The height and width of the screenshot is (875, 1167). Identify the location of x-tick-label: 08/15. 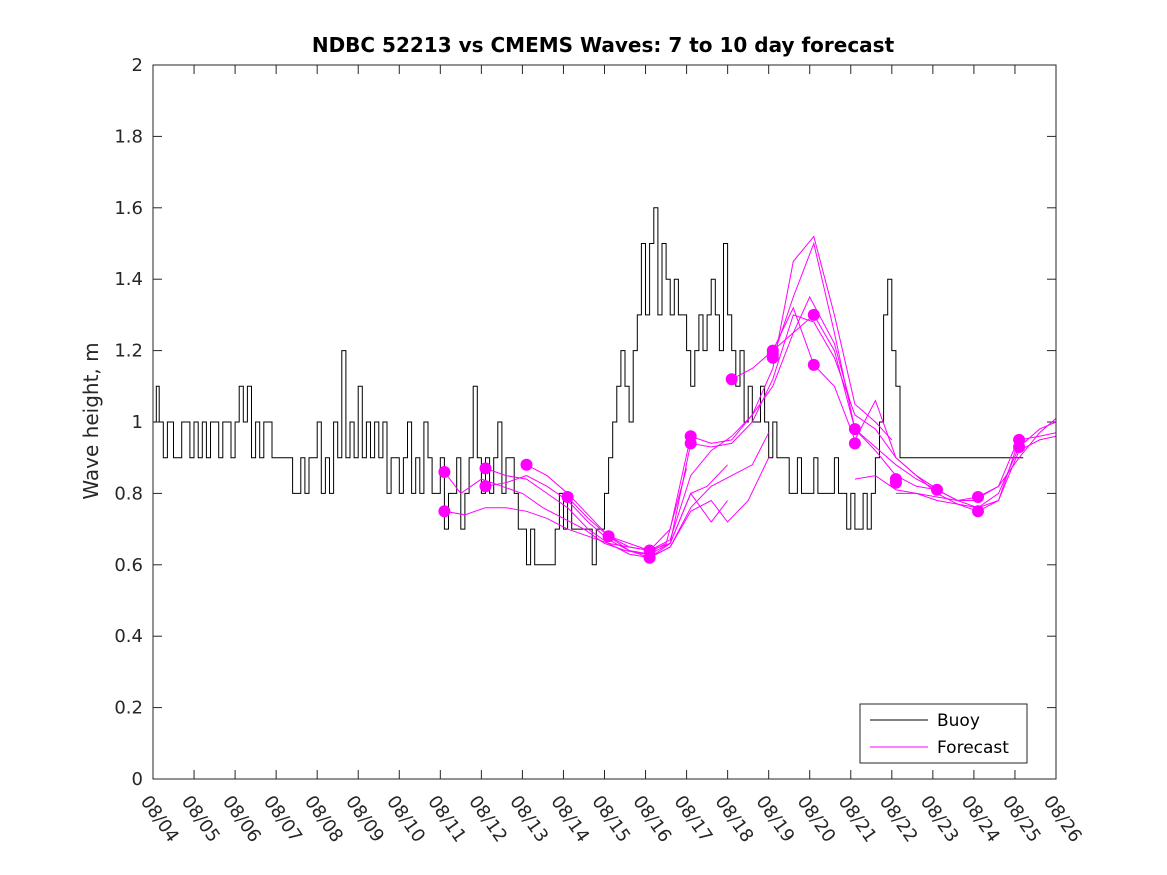
(610, 819).